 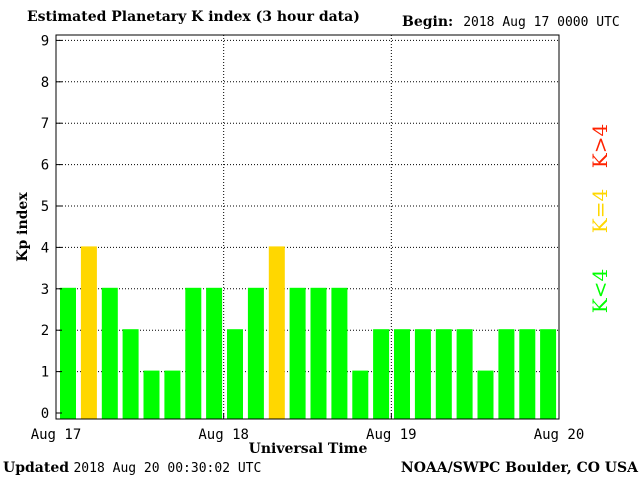 What do you see at coordinates (45, 166) in the screenshot?
I see `y-tick-label-6: 6` at bounding box center [45, 166].